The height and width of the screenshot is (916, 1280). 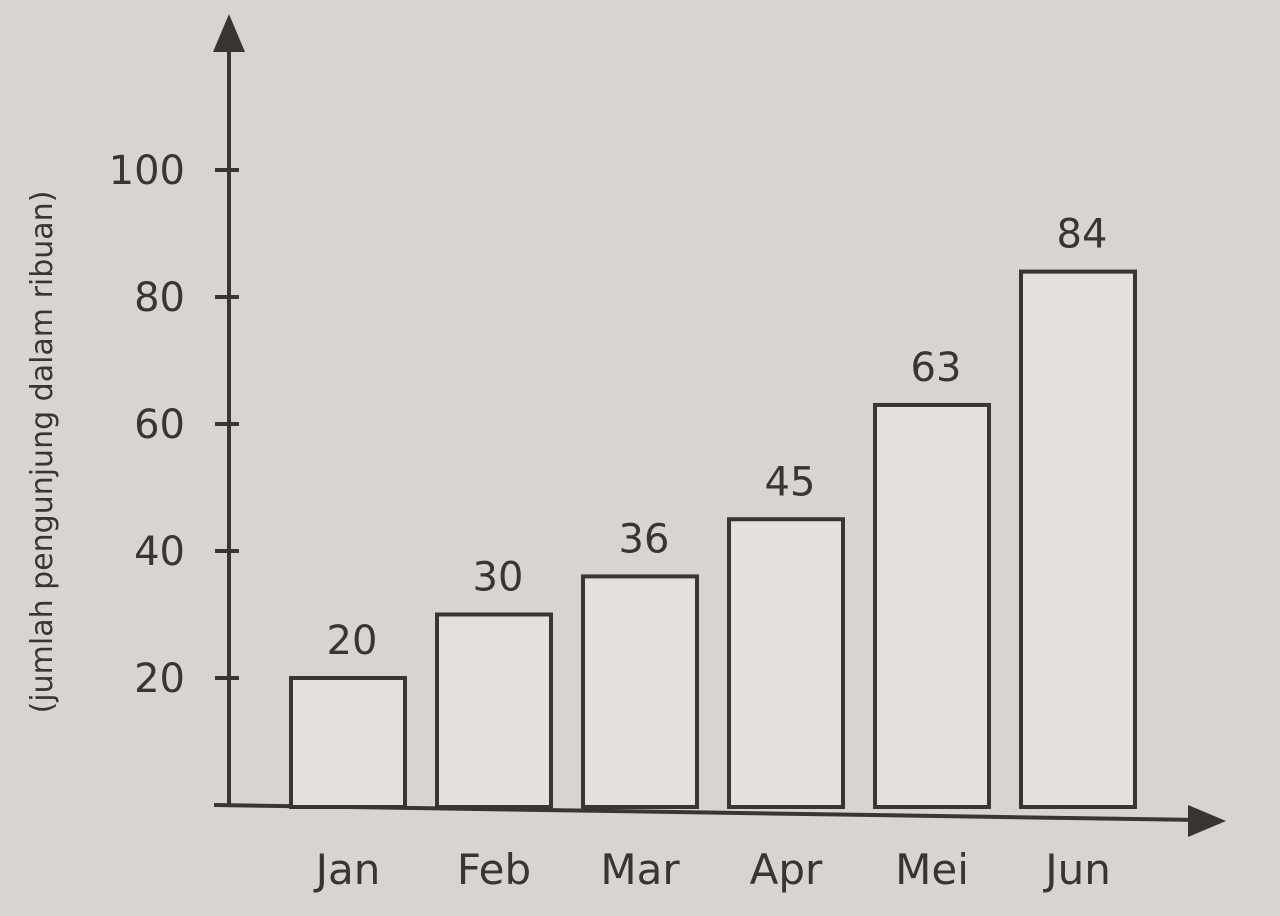 What do you see at coordinates (932, 605) in the screenshot?
I see `bar-mei` at bounding box center [932, 605].